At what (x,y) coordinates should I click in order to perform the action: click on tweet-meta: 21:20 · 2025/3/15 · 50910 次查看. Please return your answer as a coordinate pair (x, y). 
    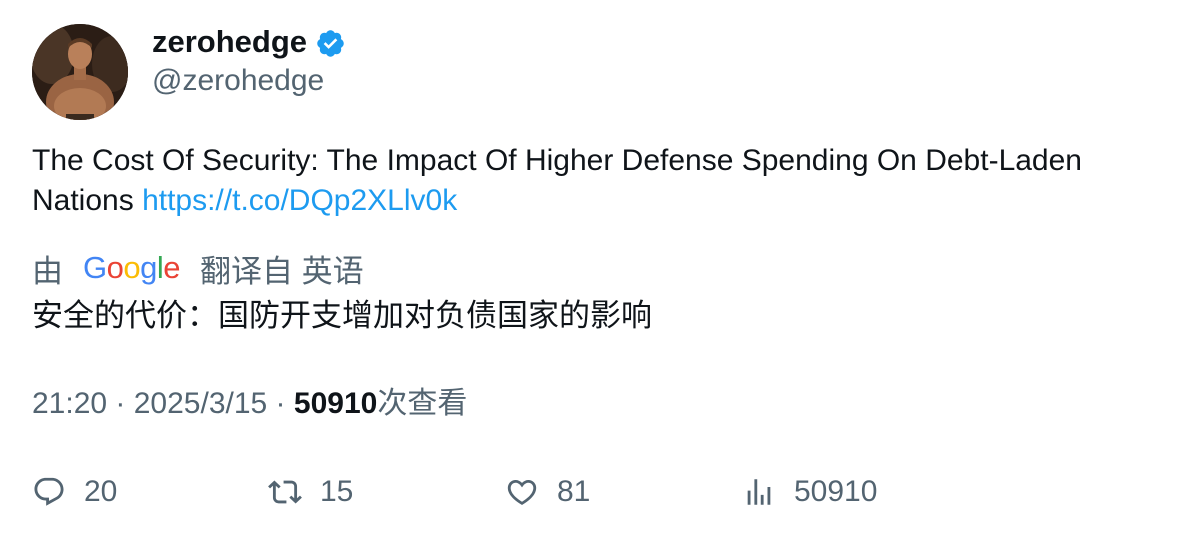
    Looking at the image, I should click on (249, 404).